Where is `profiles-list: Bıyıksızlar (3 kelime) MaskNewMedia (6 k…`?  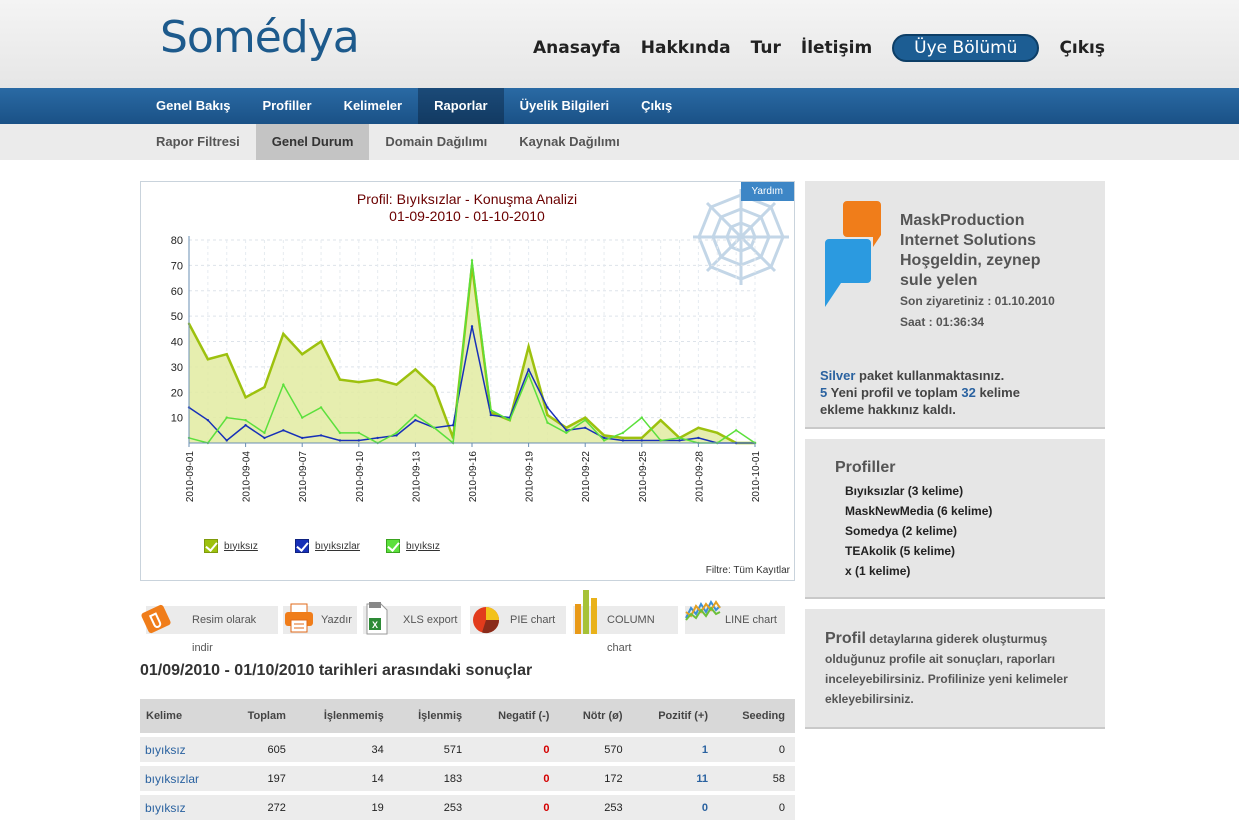
profiles-list: Bıyıksızlar (3 kelime) MaskNewMedia (6 k… is located at coordinates (918, 531).